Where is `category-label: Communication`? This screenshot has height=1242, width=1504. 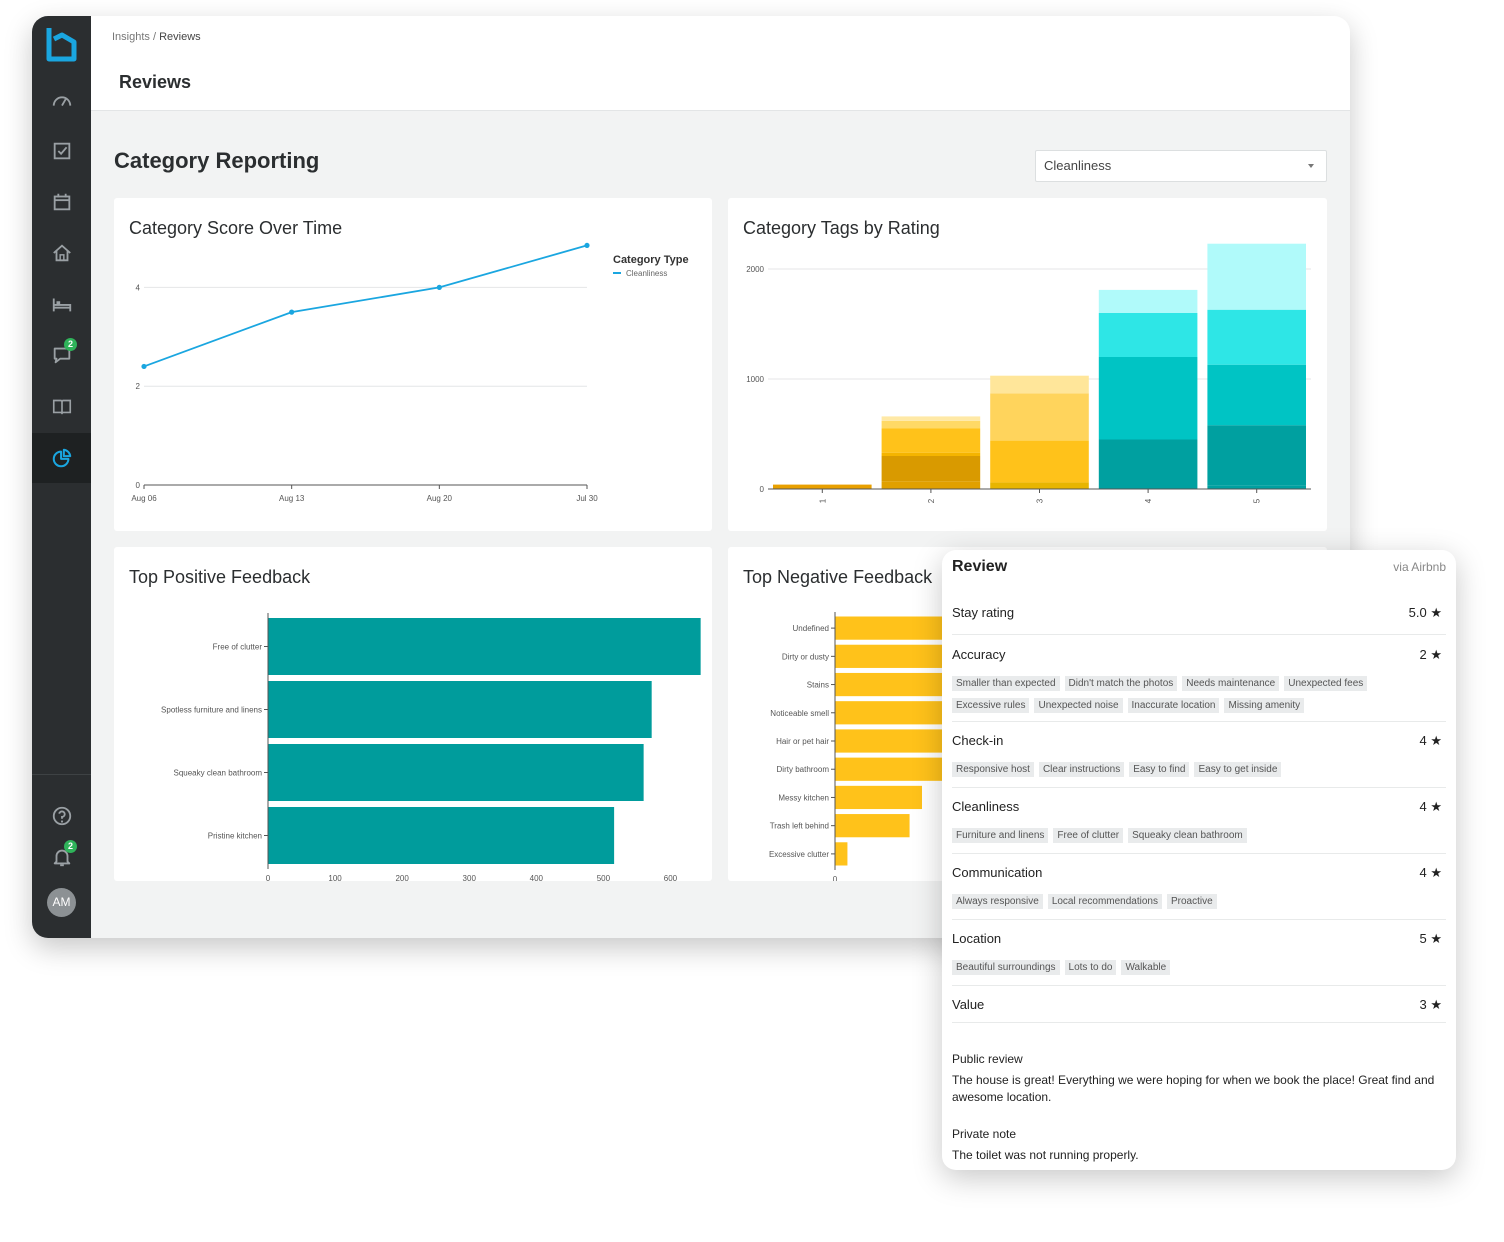 category-label: Communication is located at coordinates (997, 872).